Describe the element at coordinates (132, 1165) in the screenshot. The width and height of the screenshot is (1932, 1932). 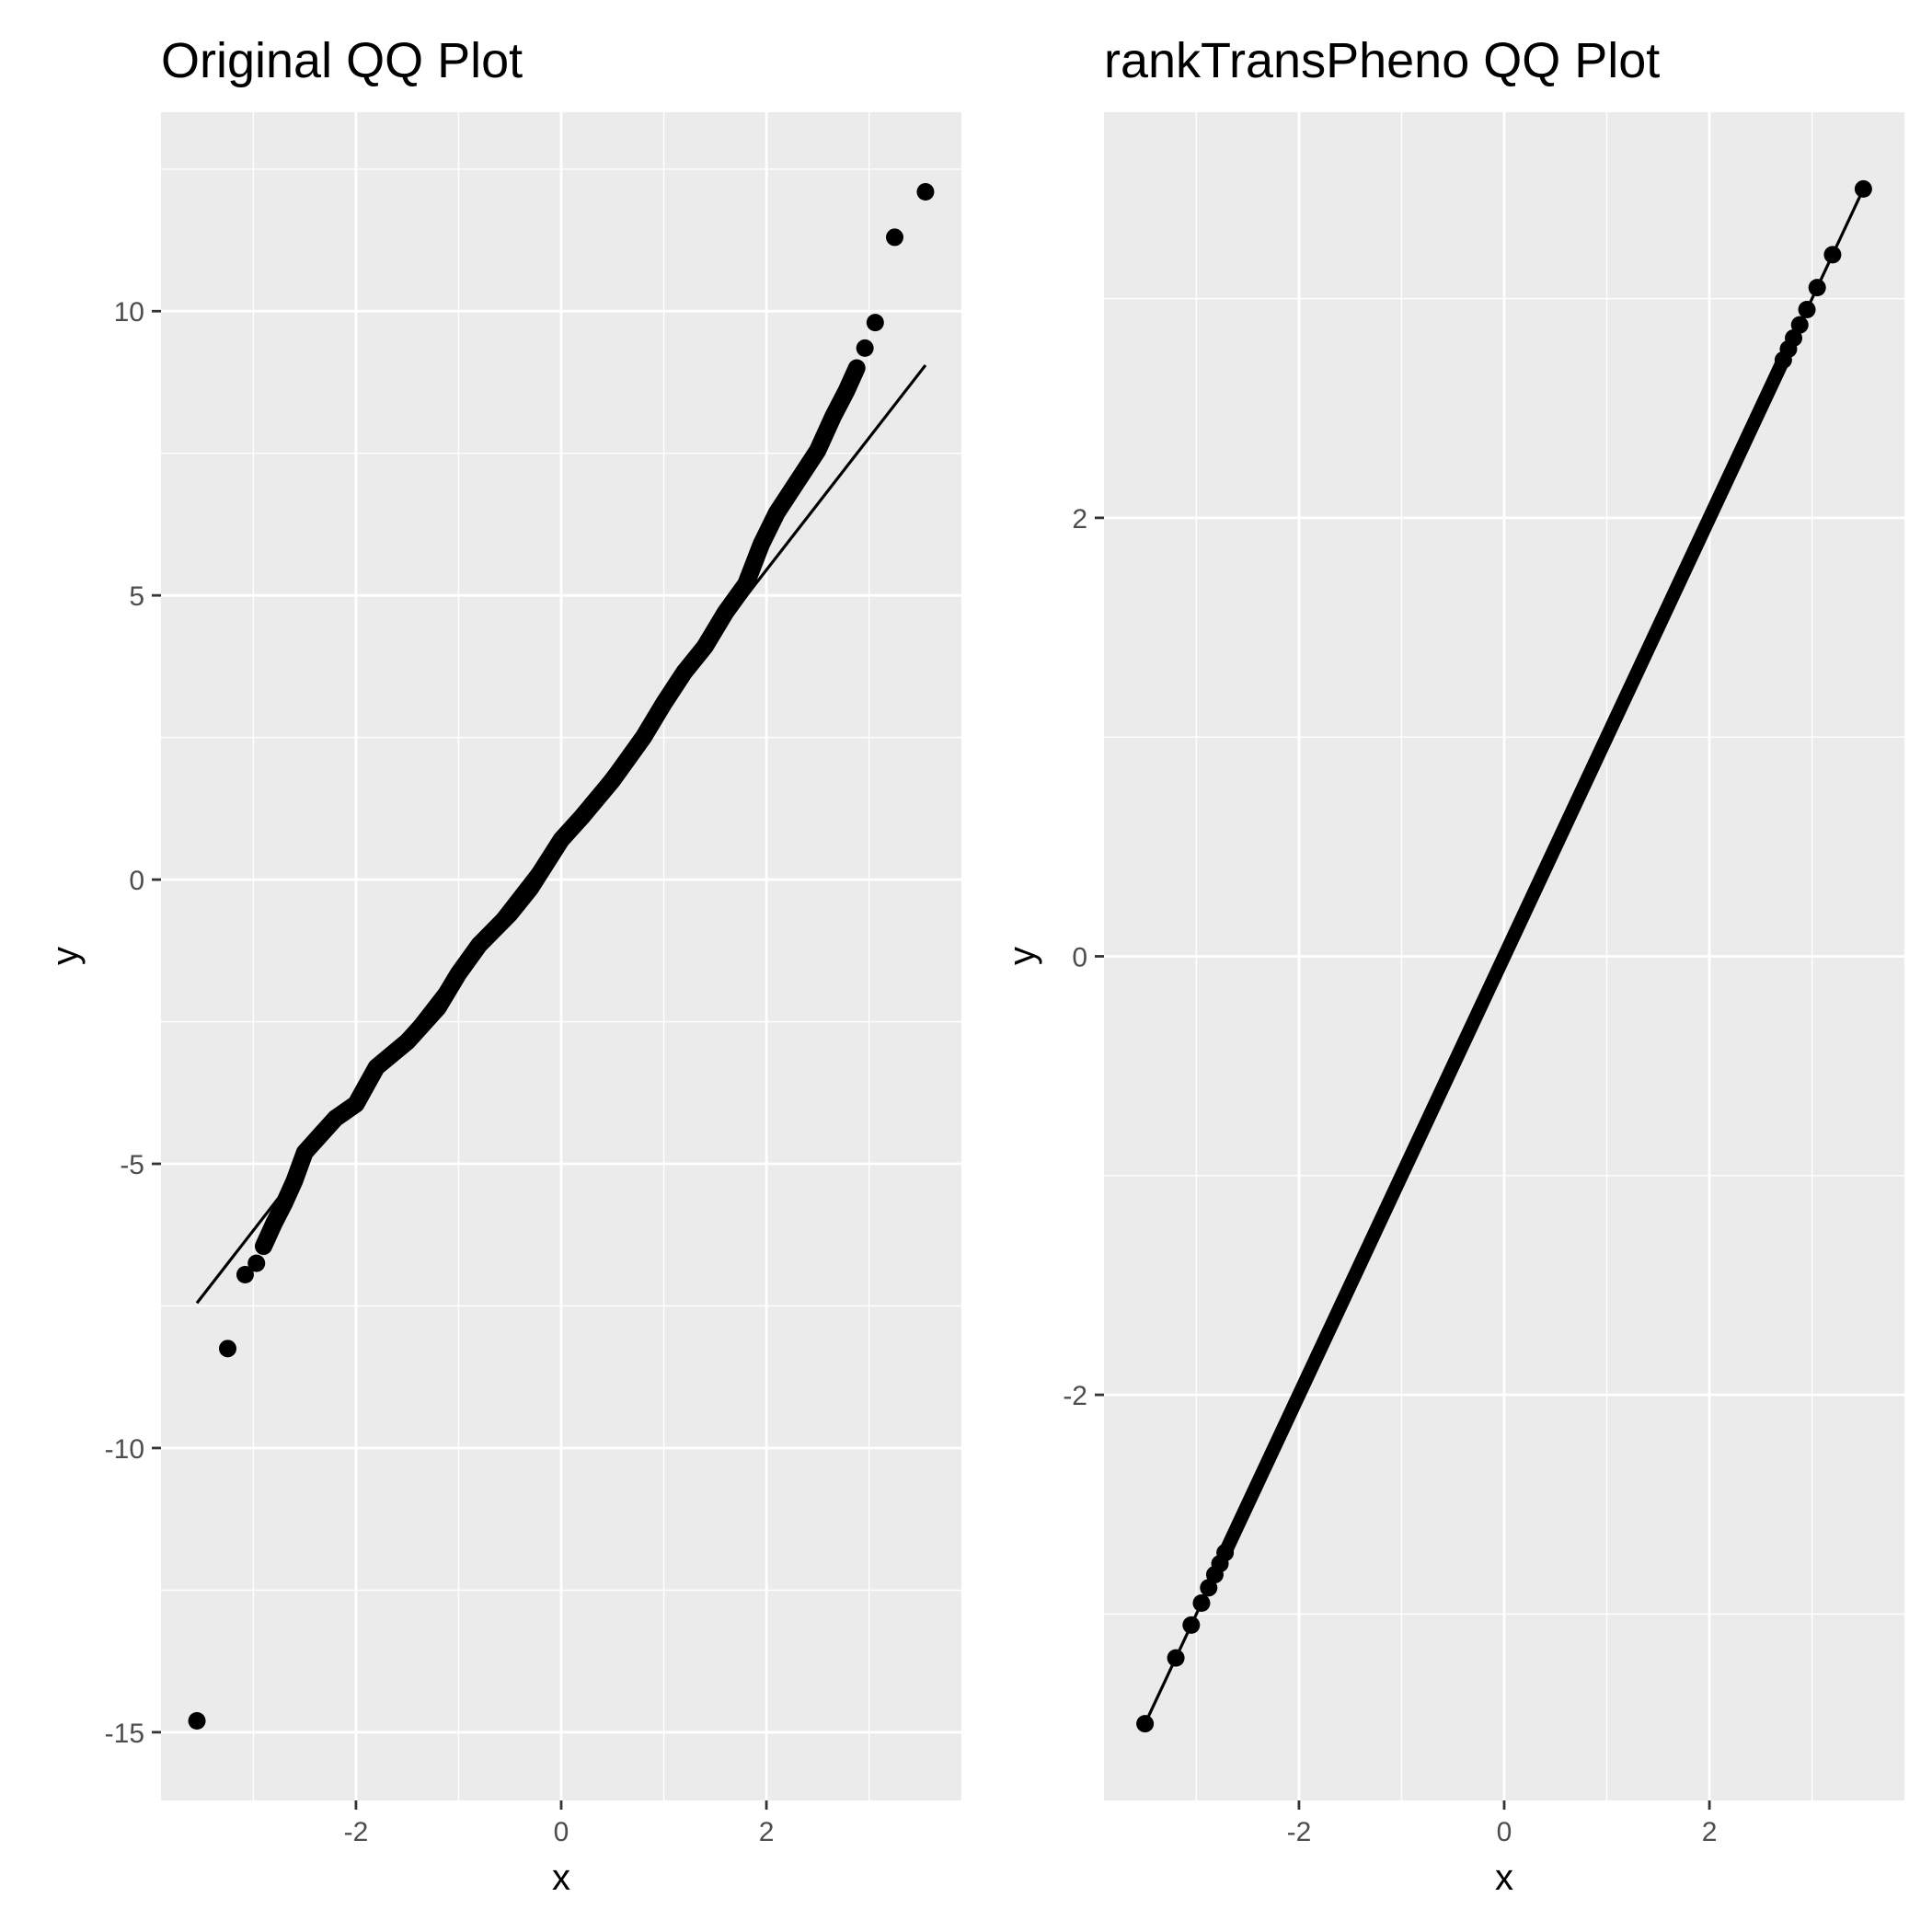
I see `y-tick-label: -5` at that location.